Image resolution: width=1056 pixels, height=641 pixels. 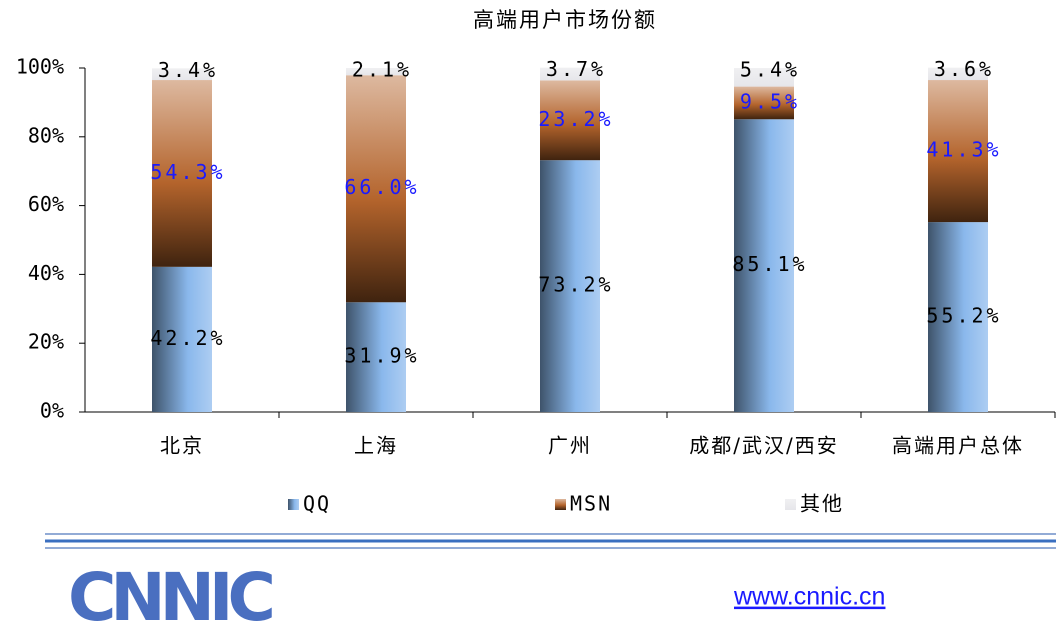 I want to click on value-label: 66.0%, so click(x=381, y=187).